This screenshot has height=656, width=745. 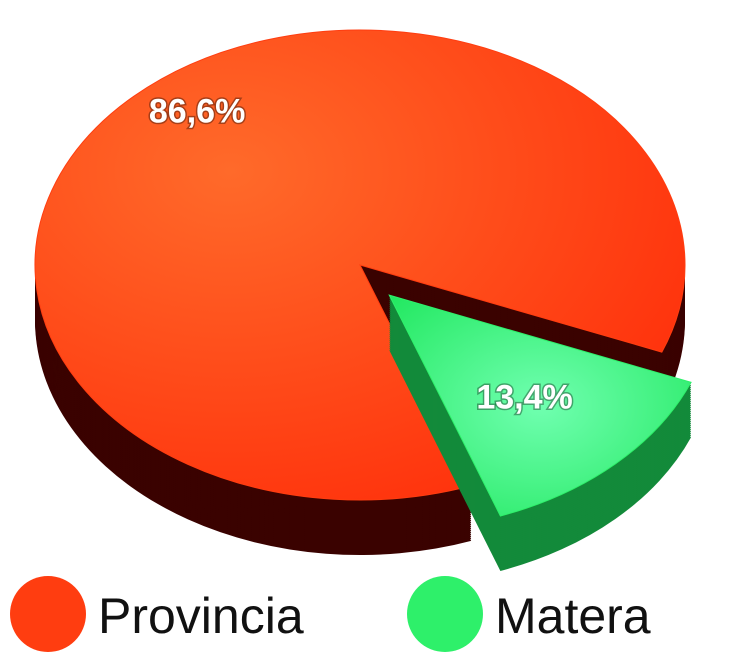 I want to click on value-label: 86,6%, so click(x=197, y=112).